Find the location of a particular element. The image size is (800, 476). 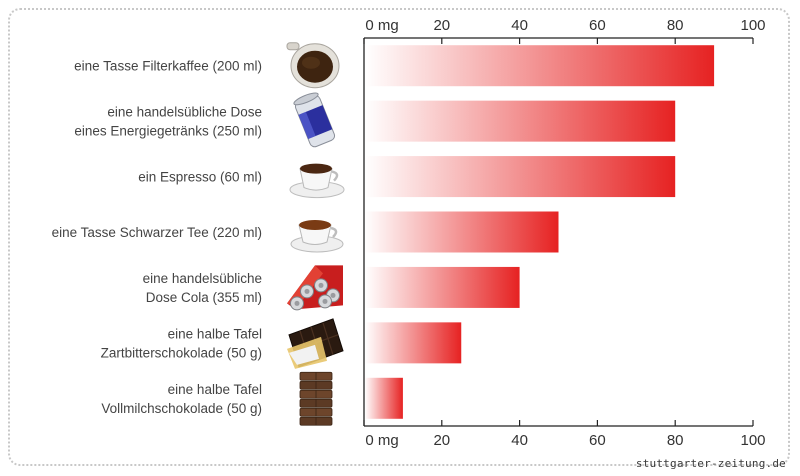

tea-cup-icon is located at coordinates (317, 236).